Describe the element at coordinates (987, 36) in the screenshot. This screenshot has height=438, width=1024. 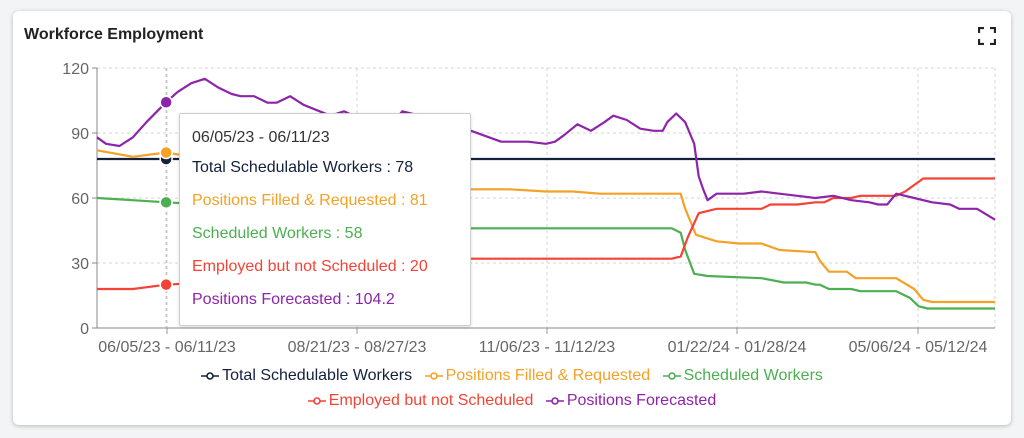
I see `fullscreen-icon` at that location.